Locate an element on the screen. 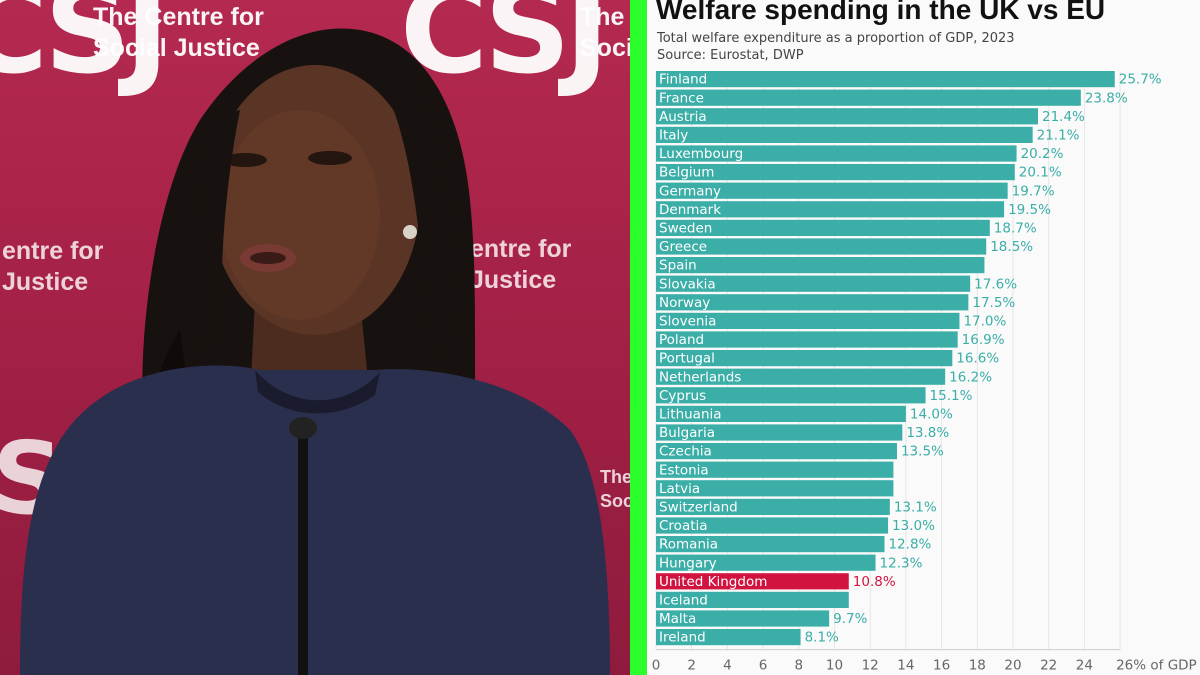  bar-category-label: Austria is located at coordinates (683, 117).